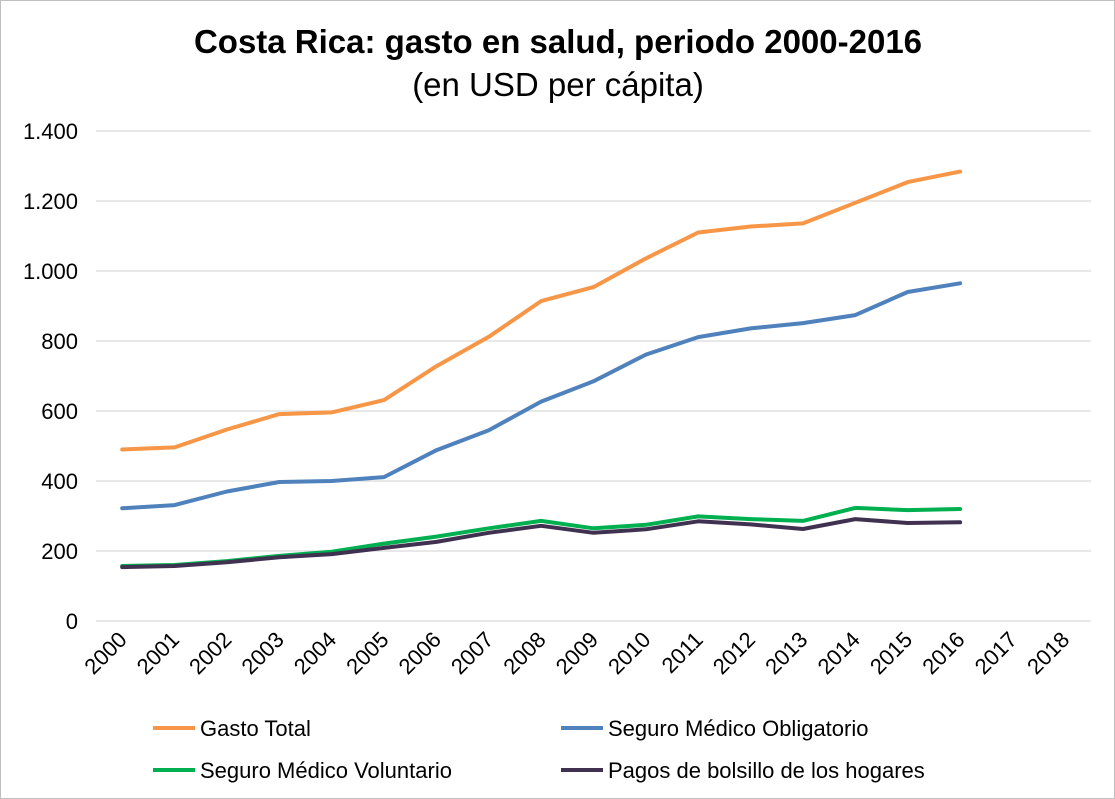  I want to click on x-tick-label: 2000, so click(105, 653).